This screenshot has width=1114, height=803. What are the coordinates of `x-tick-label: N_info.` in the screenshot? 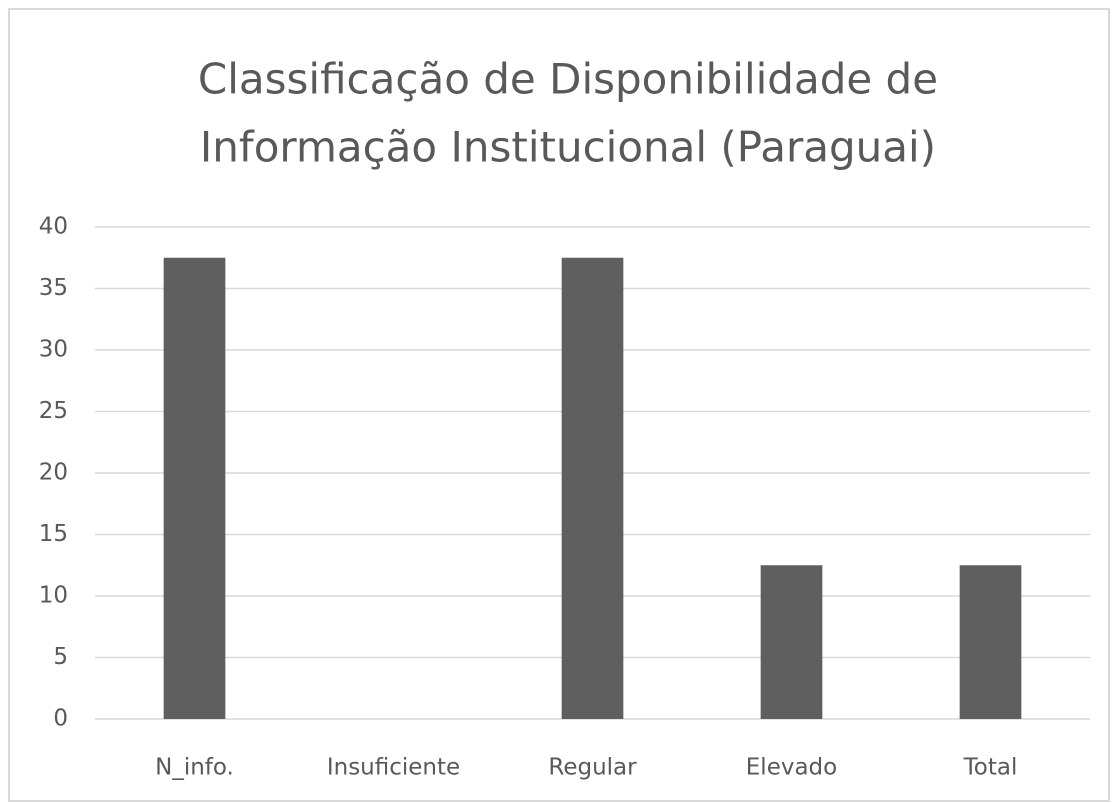 It's located at (194, 768).